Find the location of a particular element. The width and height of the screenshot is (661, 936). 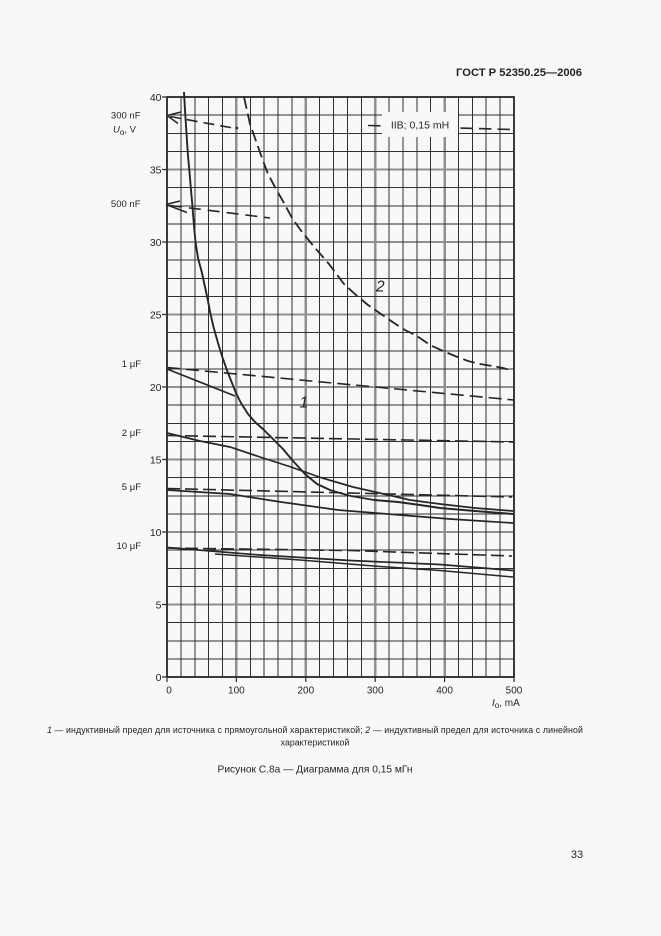

svg-text: 20 is located at coordinates (156, 388).